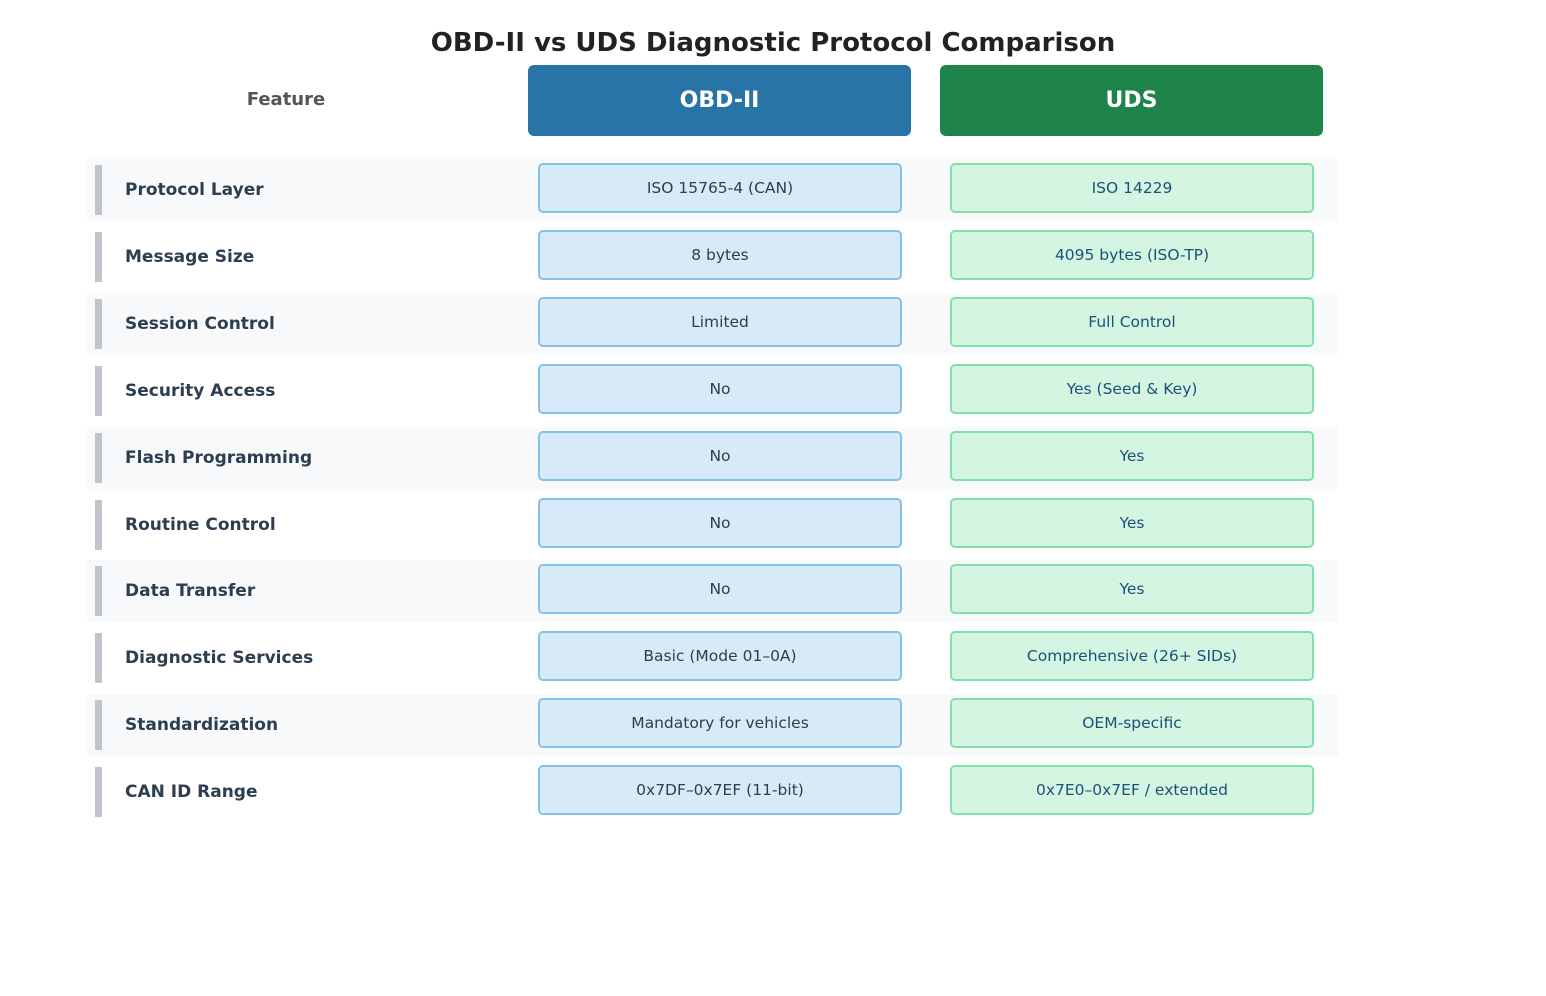 This screenshot has height=996, width=1546. I want to click on uds-value-cell: Comprehensive (26+ SIDs), so click(1132, 656).